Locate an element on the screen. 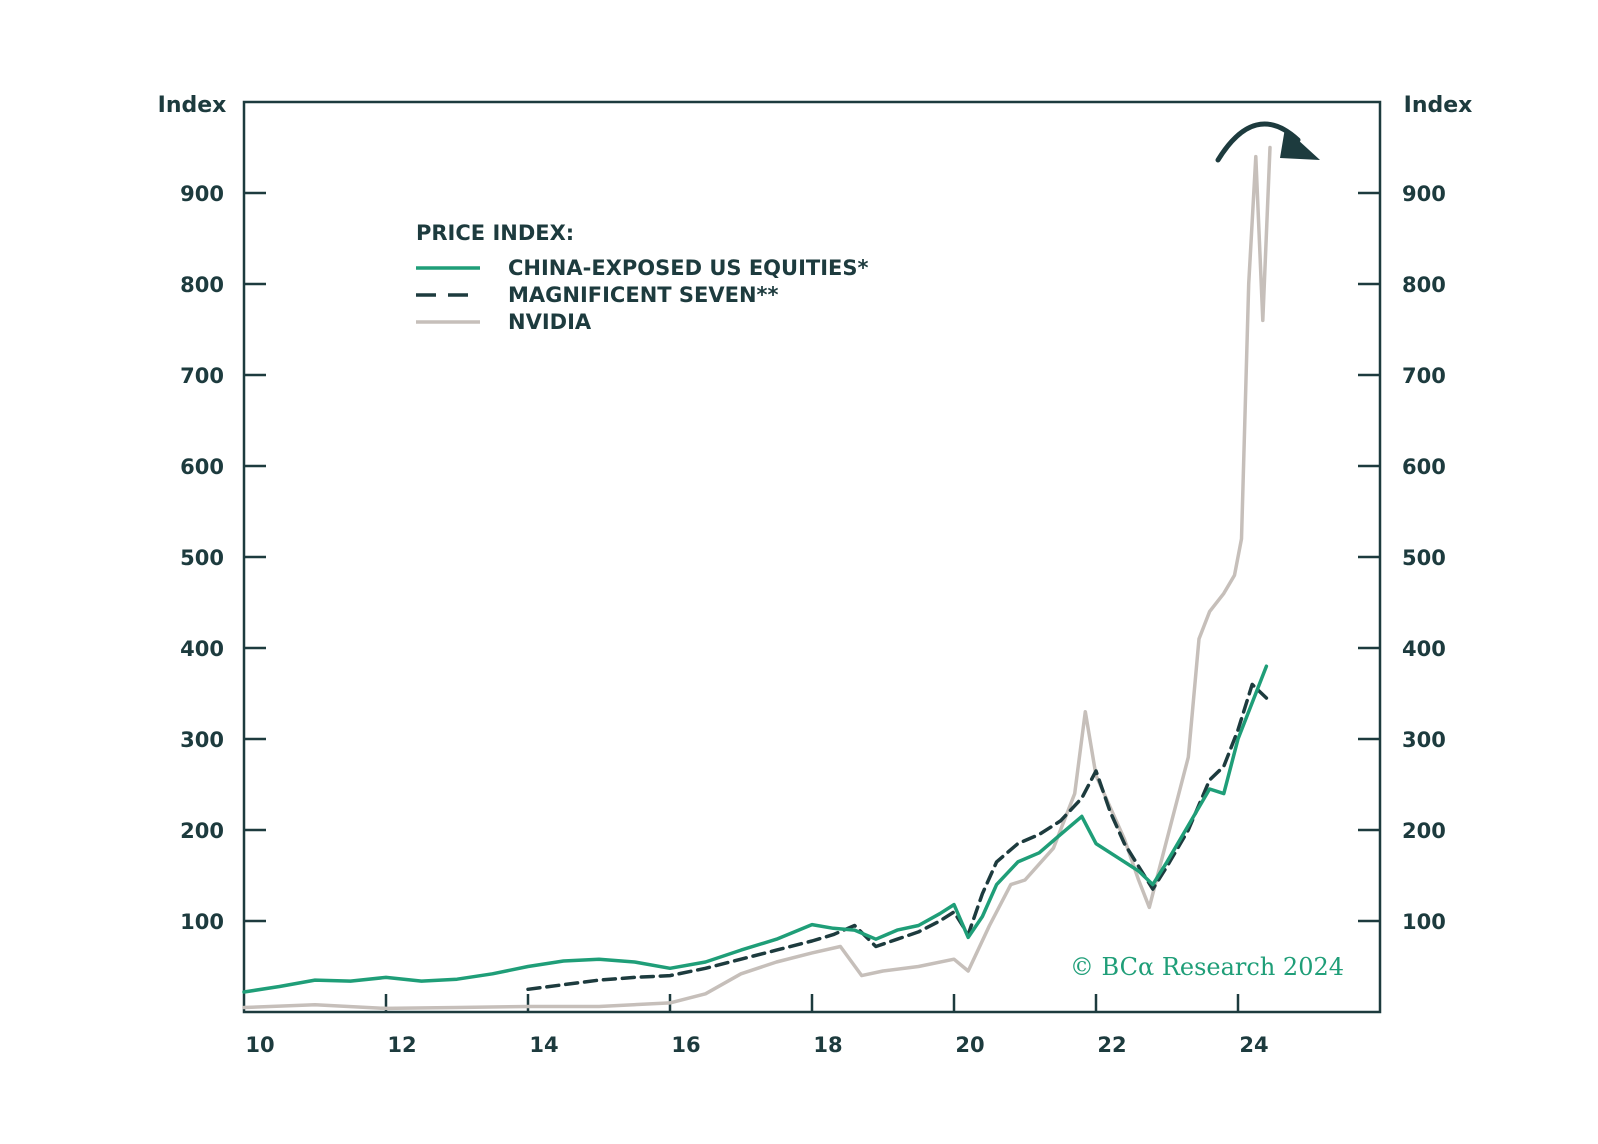  x-tick-label: 10 is located at coordinates (259, 1045).